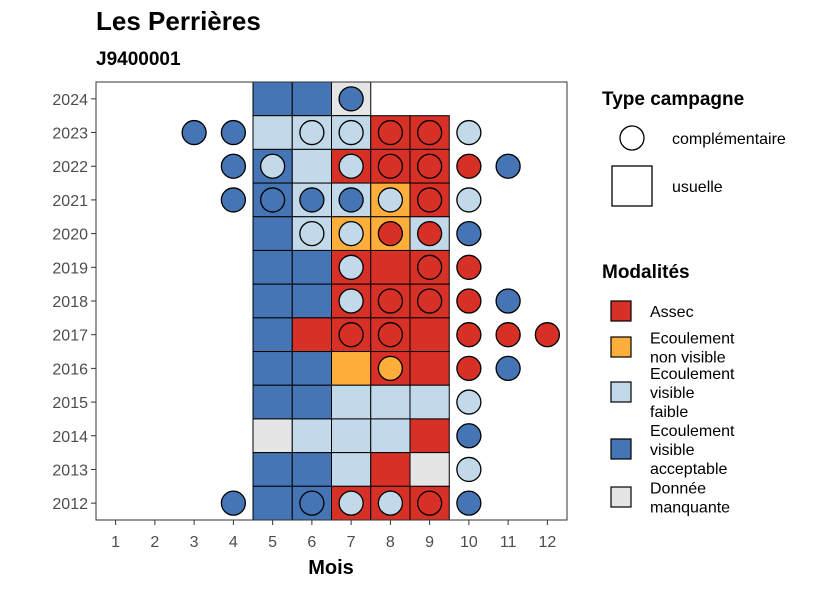  What do you see at coordinates (70, 470) in the screenshot?
I see `y-tick-label: 2013` at bounding box center [70, 470].